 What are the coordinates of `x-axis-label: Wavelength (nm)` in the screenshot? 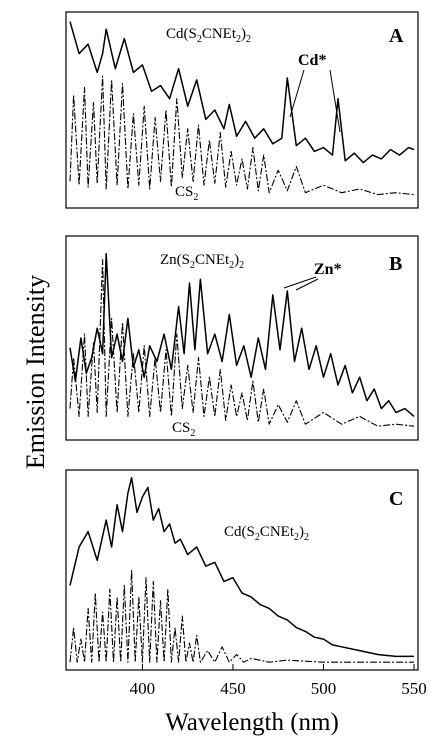 It's located at (252, 722).